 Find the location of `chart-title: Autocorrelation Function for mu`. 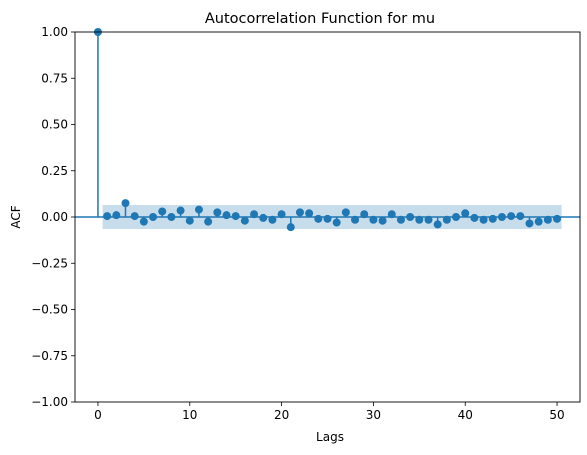

chart-title: Autocorrelation Function for mu is located at coordinates (320, 19).